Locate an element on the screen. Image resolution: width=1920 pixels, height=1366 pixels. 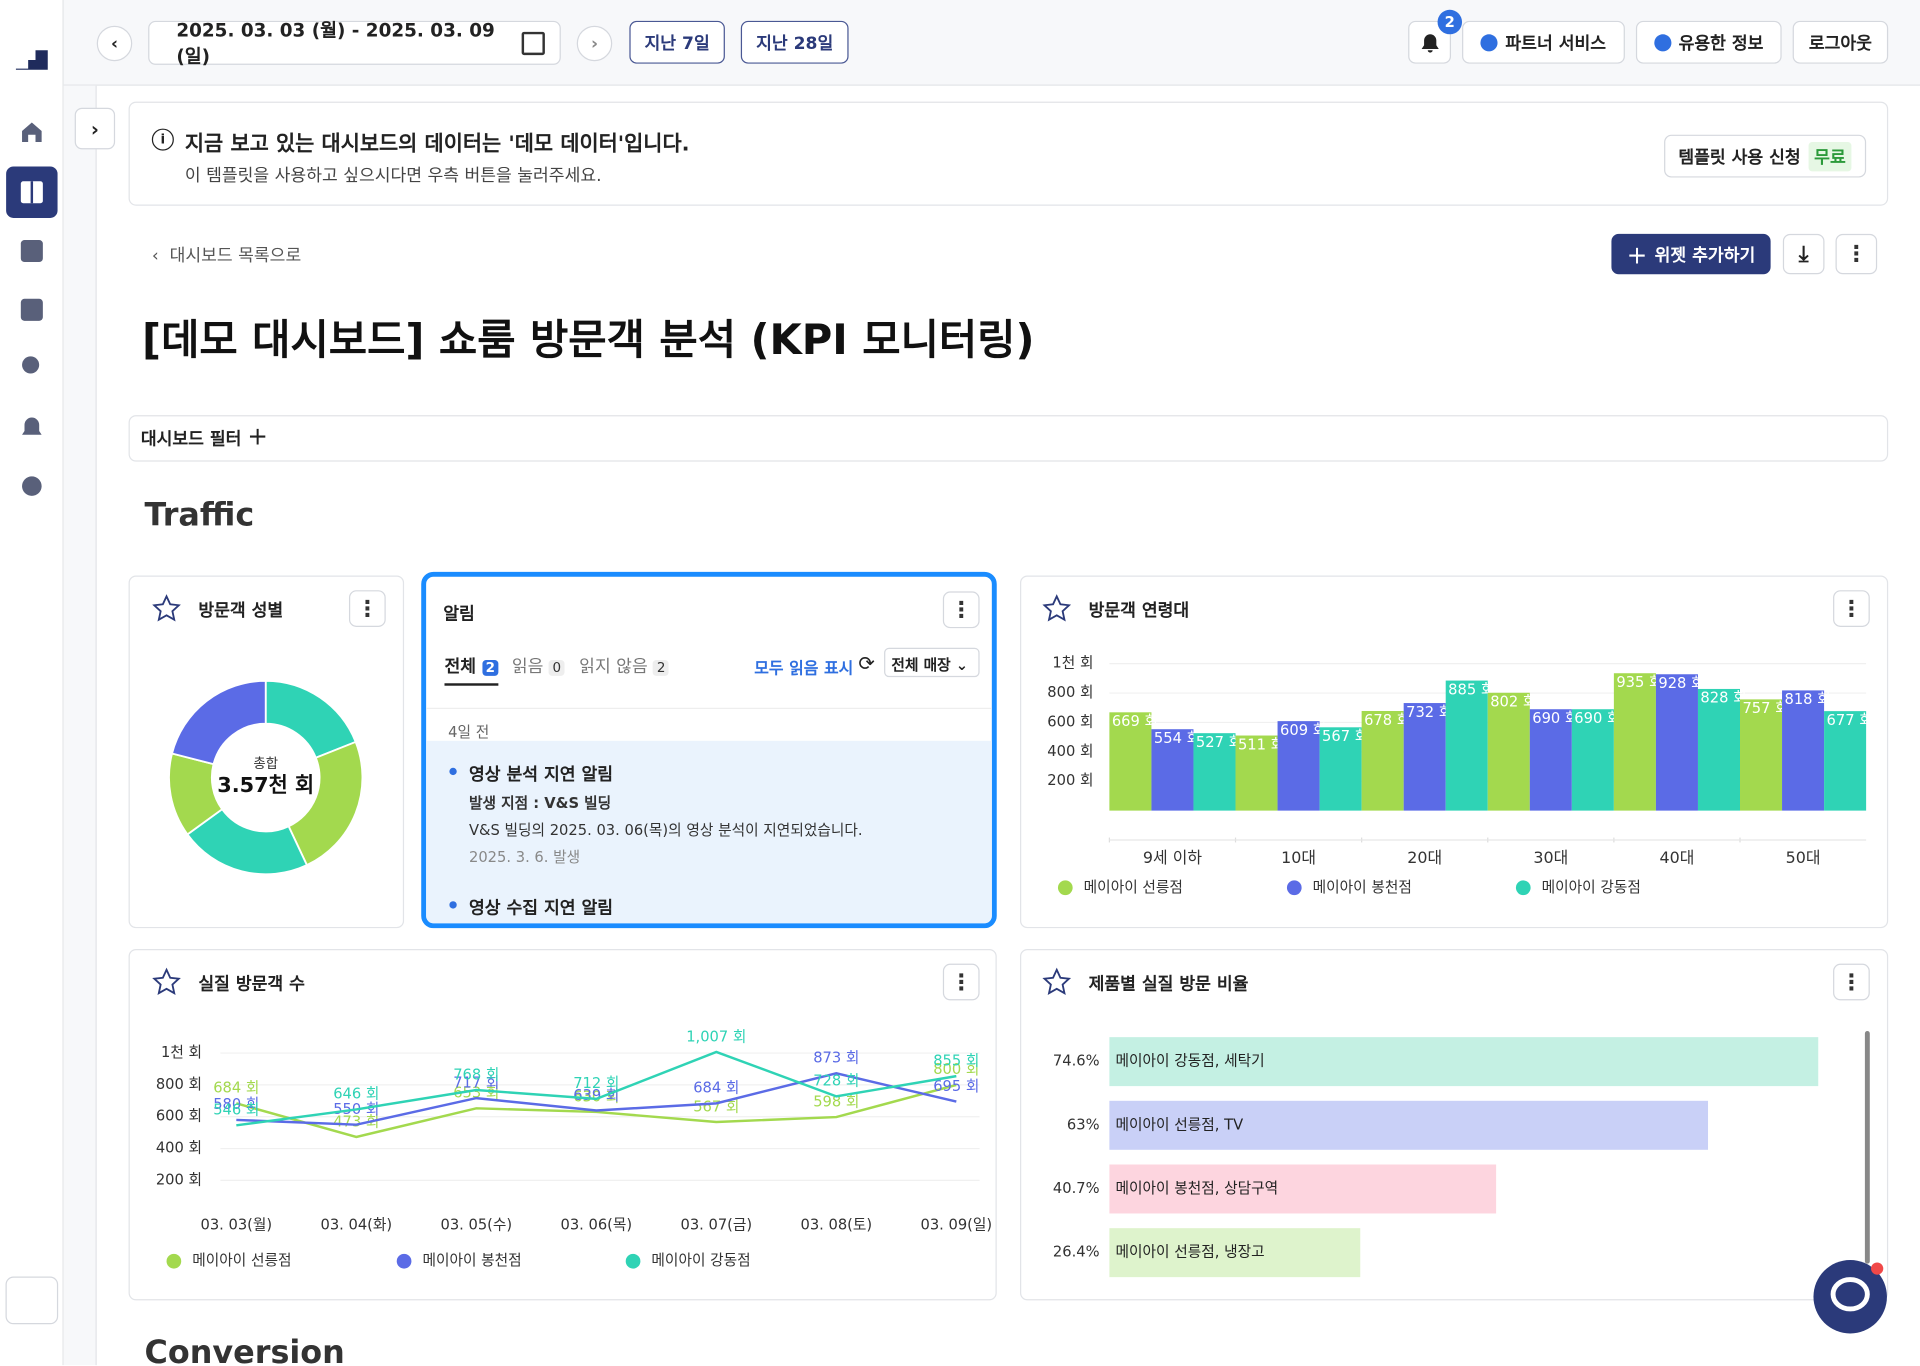
add-widget-button: + 위젯 추가하기 is located at coordinates (1691, 254).